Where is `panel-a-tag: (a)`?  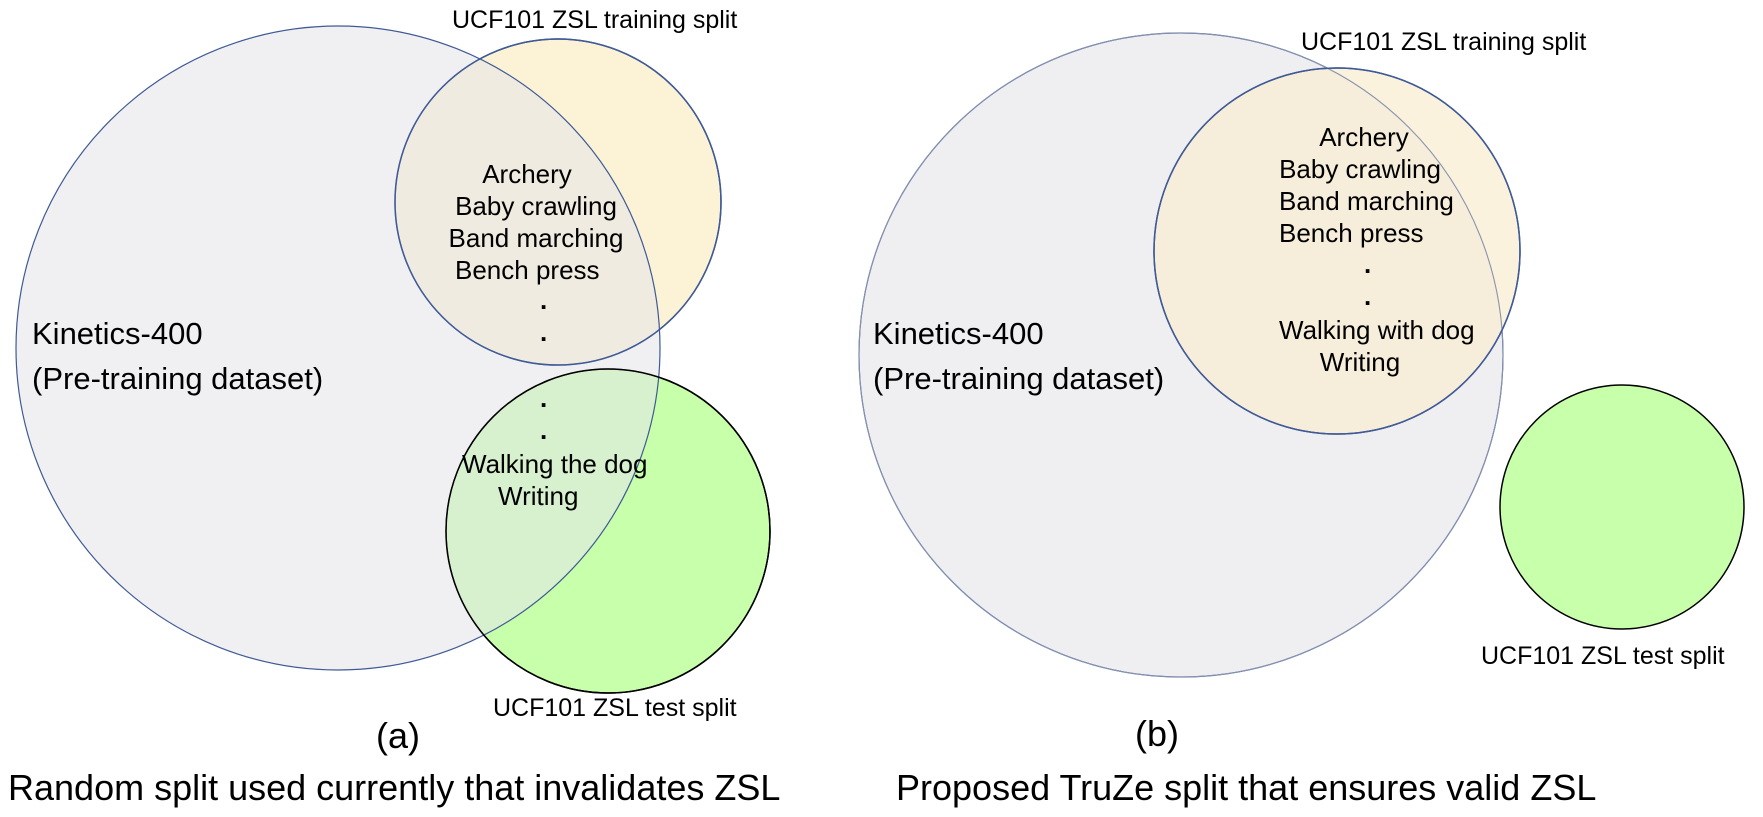 panel-a-tag: (a) is located at coordinates (398, 735).